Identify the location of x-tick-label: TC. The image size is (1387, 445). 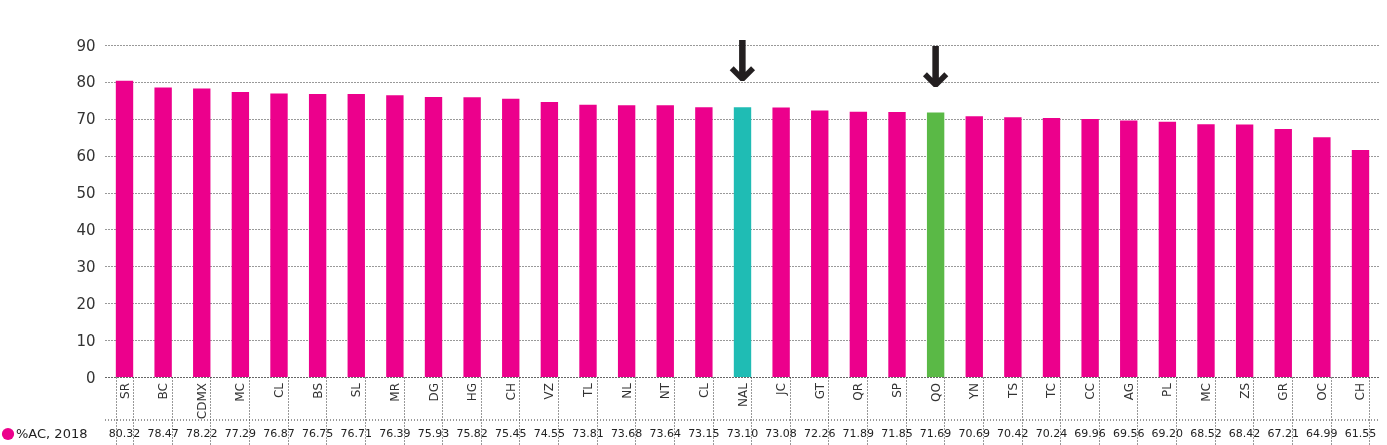
(1051, 391).